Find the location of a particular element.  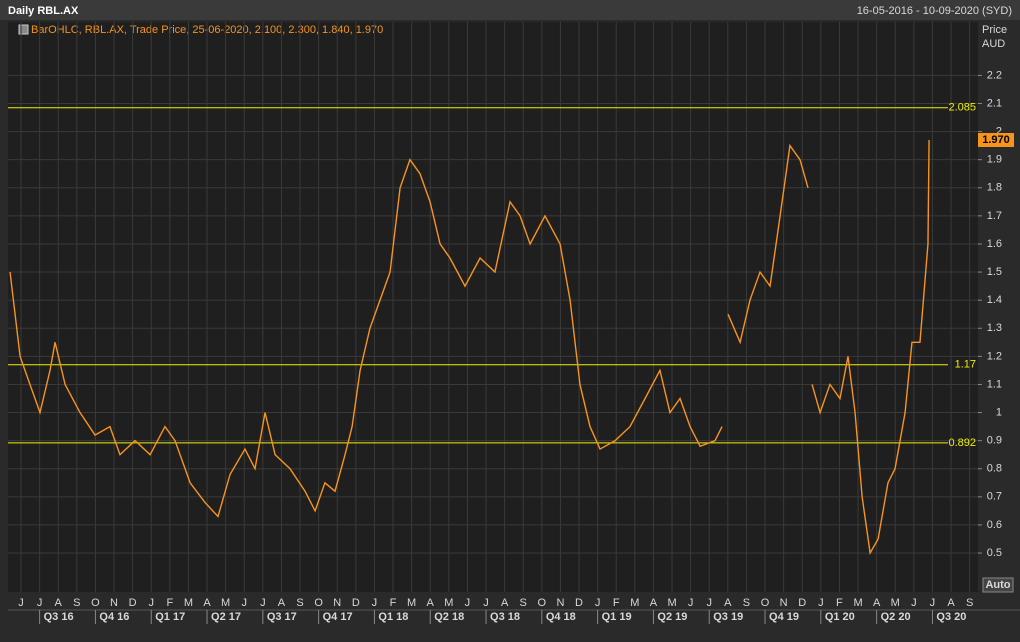

date-range: 16-05-2016 - 10-09-2020 (SYD) is located at coordinates (934, 11).